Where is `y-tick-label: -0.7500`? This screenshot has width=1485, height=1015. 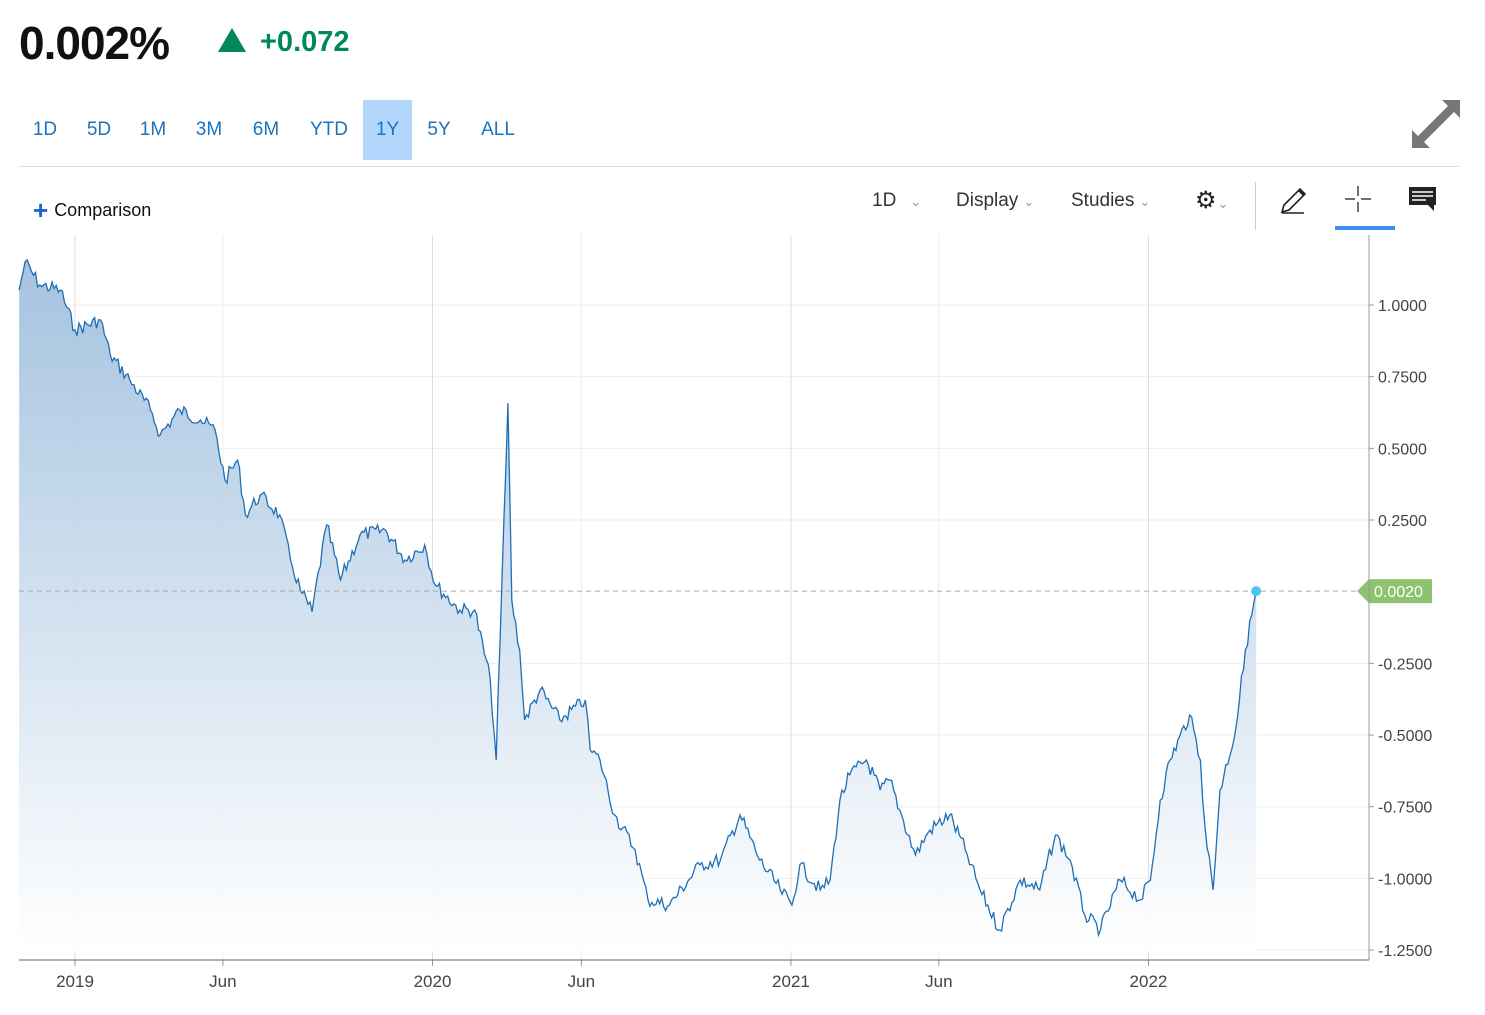 y-tick-label: -0.7500 is located at coordinates (1405, 808).